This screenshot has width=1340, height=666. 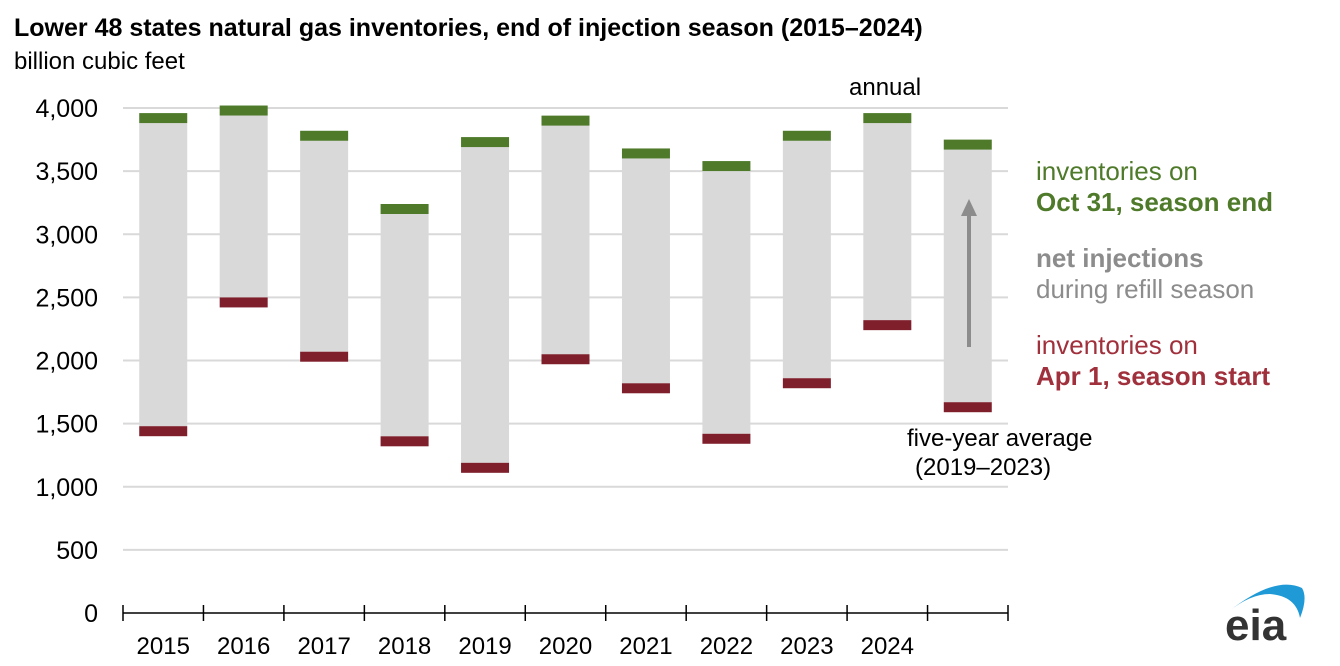 I want to click on y-tick-label: 2,500, so click(x=66, y=298).